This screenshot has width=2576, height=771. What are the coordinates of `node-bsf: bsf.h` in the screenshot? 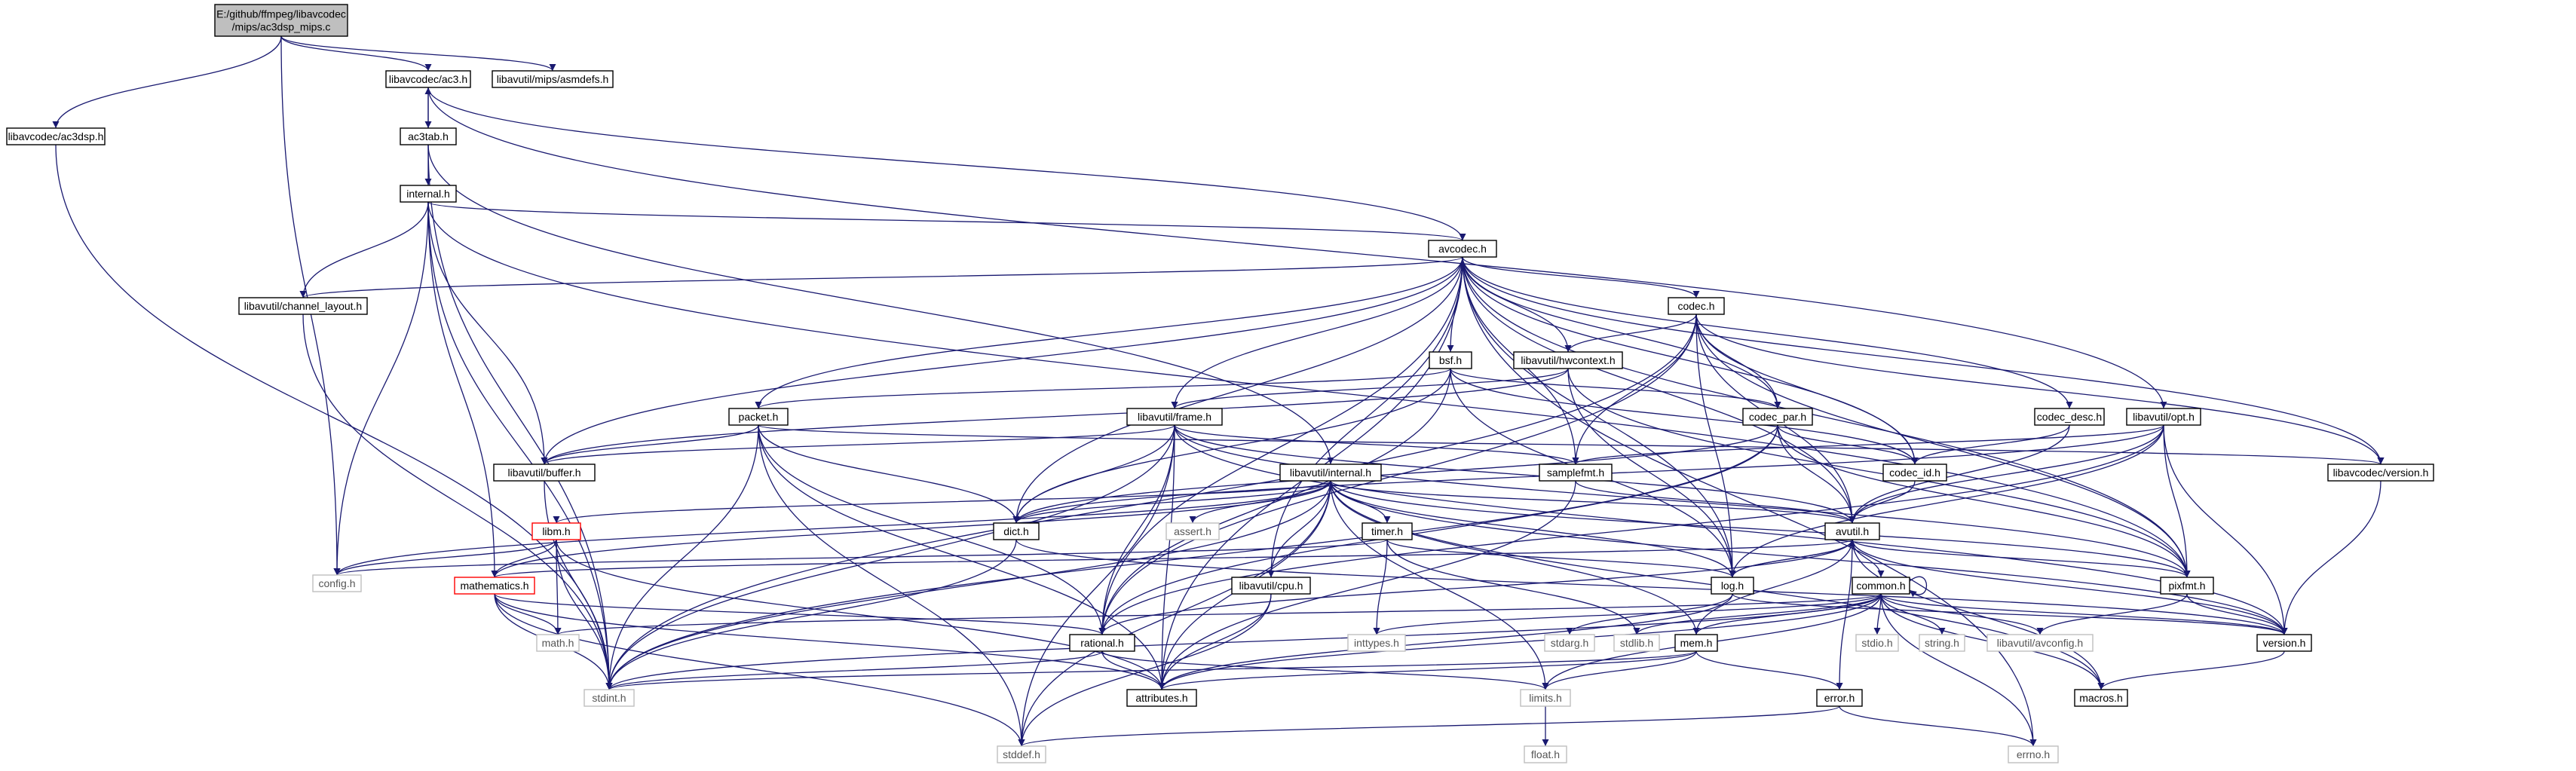 It's located at (1450, 360).